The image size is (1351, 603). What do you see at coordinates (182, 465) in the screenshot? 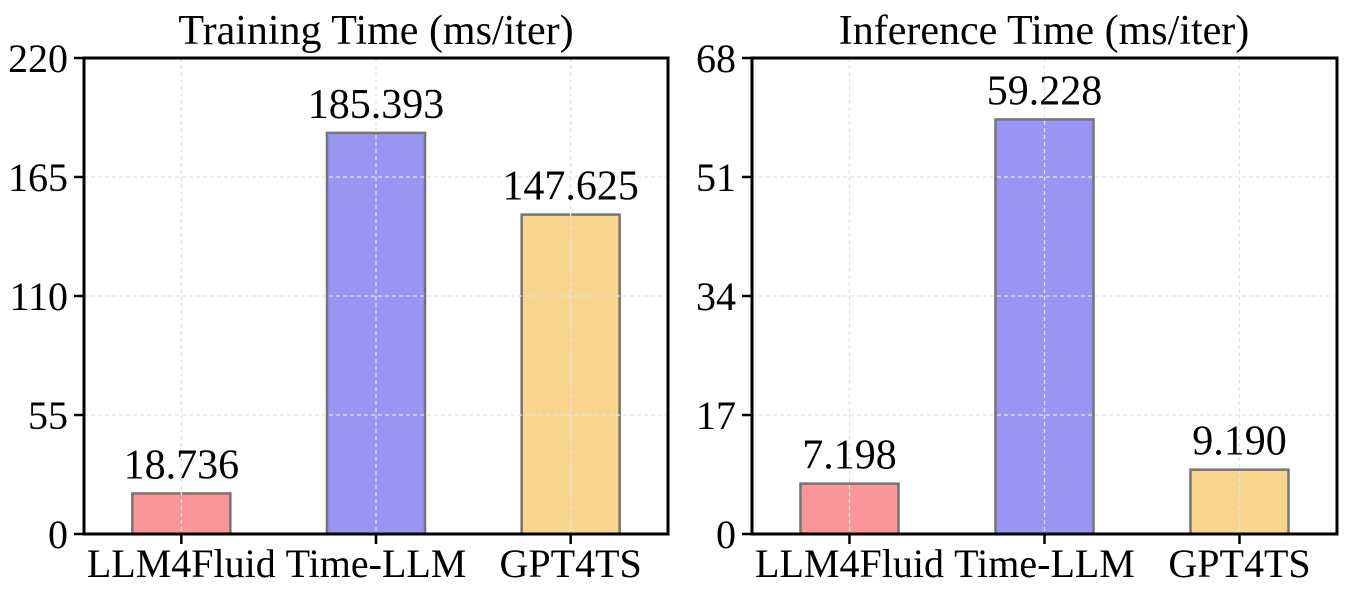
I see `bar-value-label: 18.736` at bounding box center [182, 465].